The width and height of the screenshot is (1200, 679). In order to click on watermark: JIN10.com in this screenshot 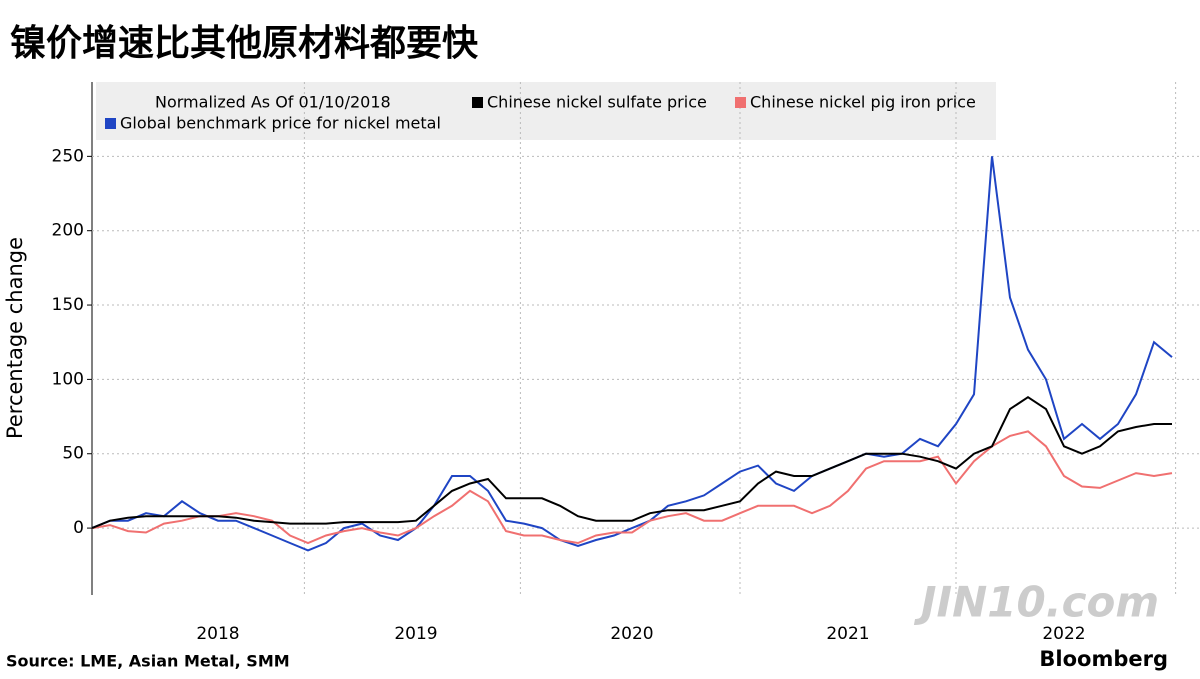, I will do `click(1036, 602)`.